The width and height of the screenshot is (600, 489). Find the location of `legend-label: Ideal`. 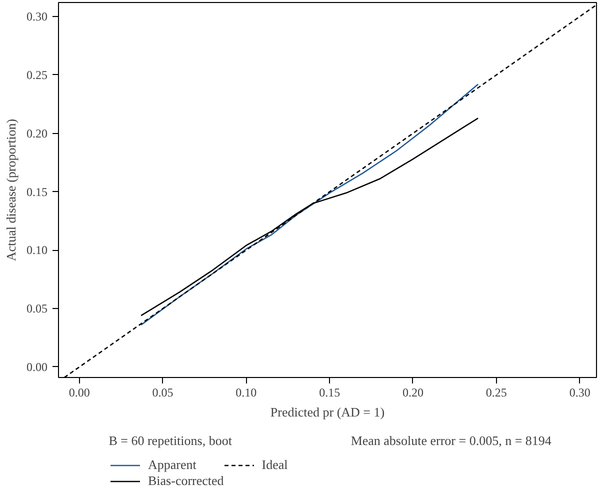

legend-label: Ideal is located at coordinates (275, 465).